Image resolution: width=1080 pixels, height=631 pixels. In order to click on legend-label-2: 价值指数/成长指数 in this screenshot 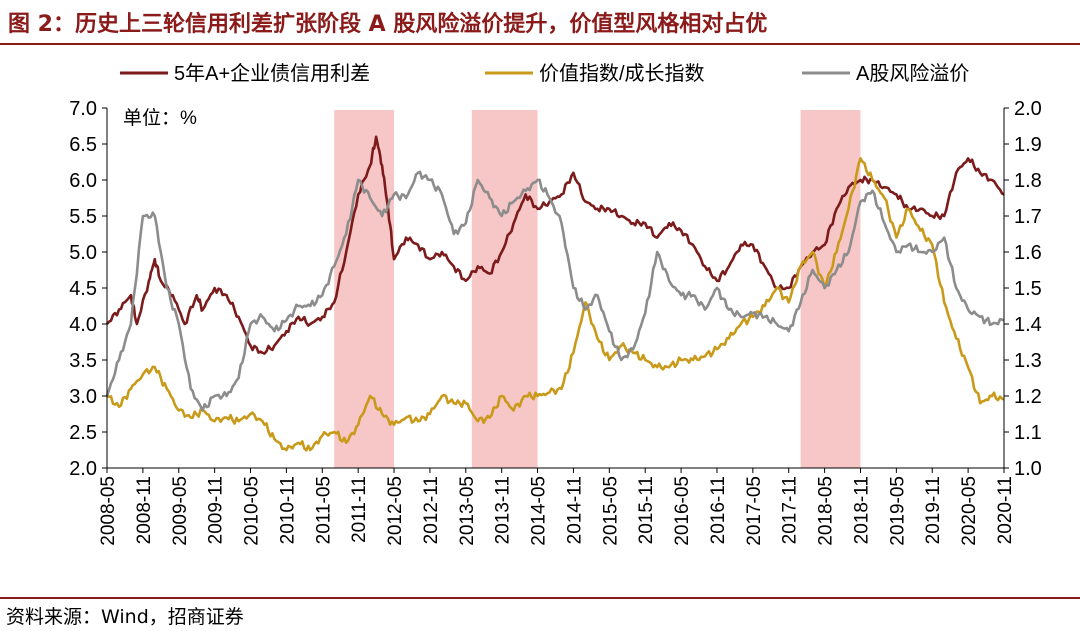, I will do `click(622, 73)`.